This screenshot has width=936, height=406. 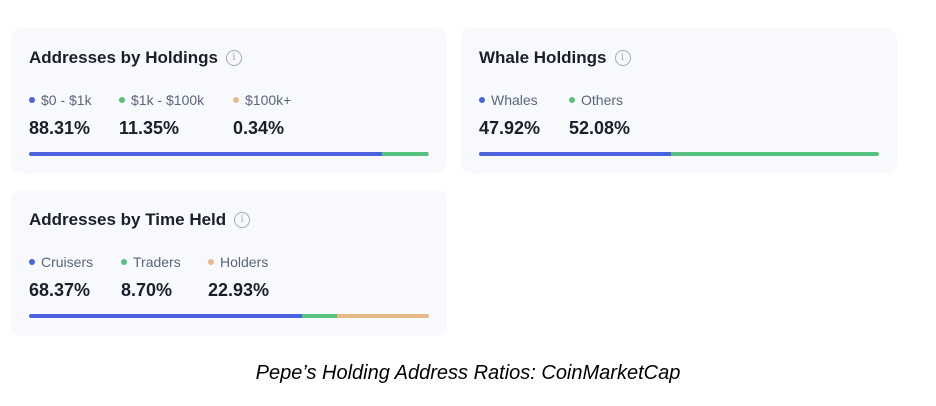 I want to click on legend-label: Traders, so click(x=157, y=262).